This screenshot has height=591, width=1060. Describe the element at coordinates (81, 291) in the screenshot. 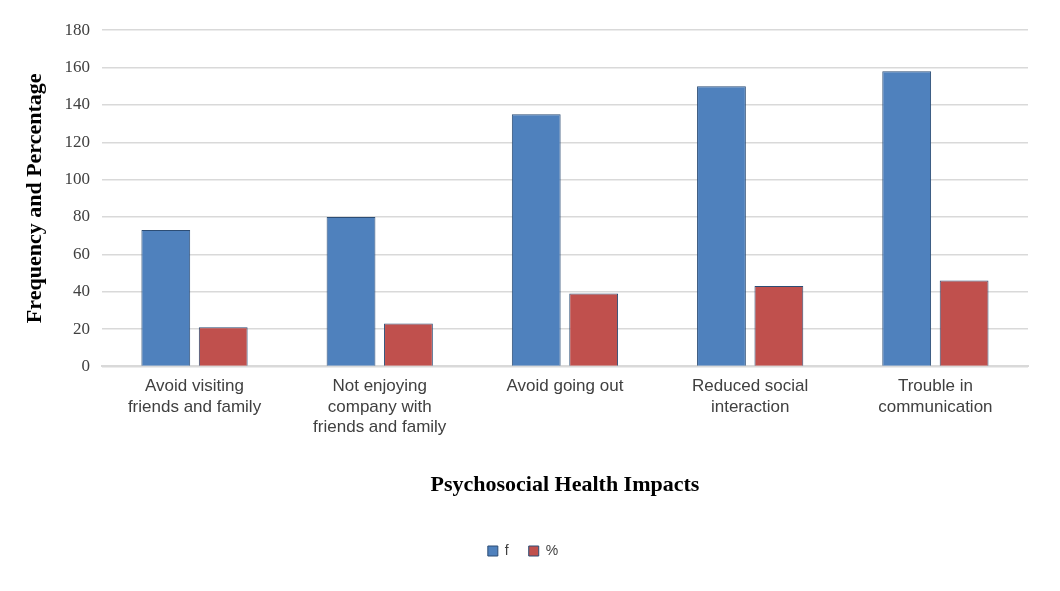

I see `y-tick-label: 40` at that location.